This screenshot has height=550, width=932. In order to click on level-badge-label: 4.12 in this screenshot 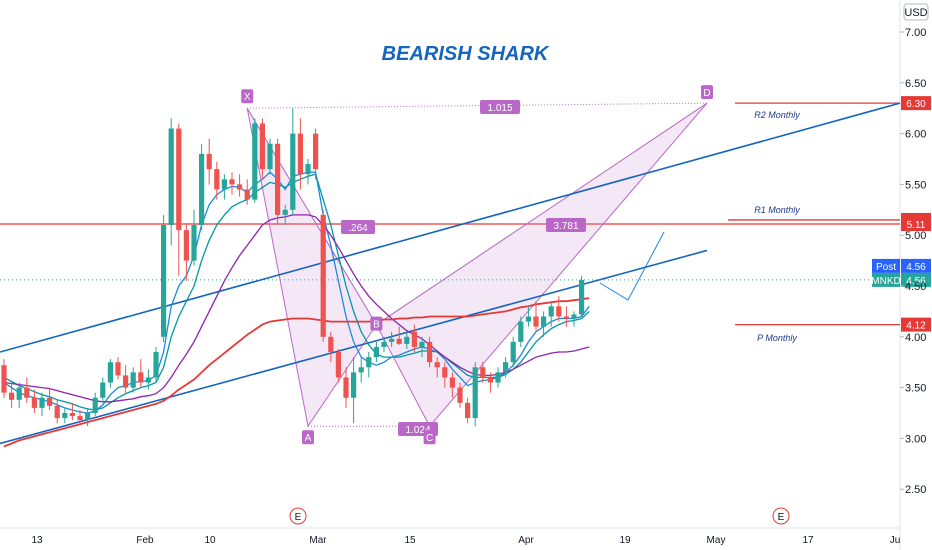, I will do `click(916, 326)`.